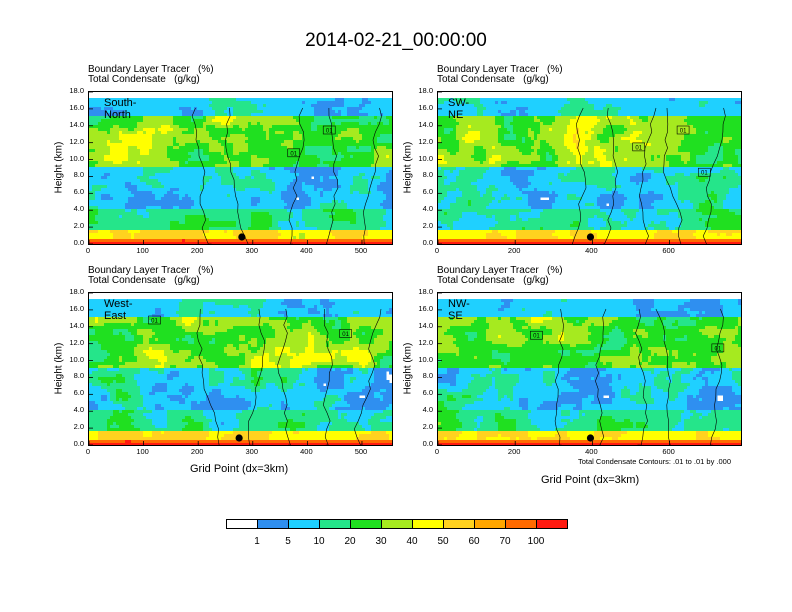 Image resolution: width=792 pixels, height=612 pixels. What do you see at coordinates (668, 451) in the screenshot?
I see `x-tick-label: 600` at bounding box center [668, 451].